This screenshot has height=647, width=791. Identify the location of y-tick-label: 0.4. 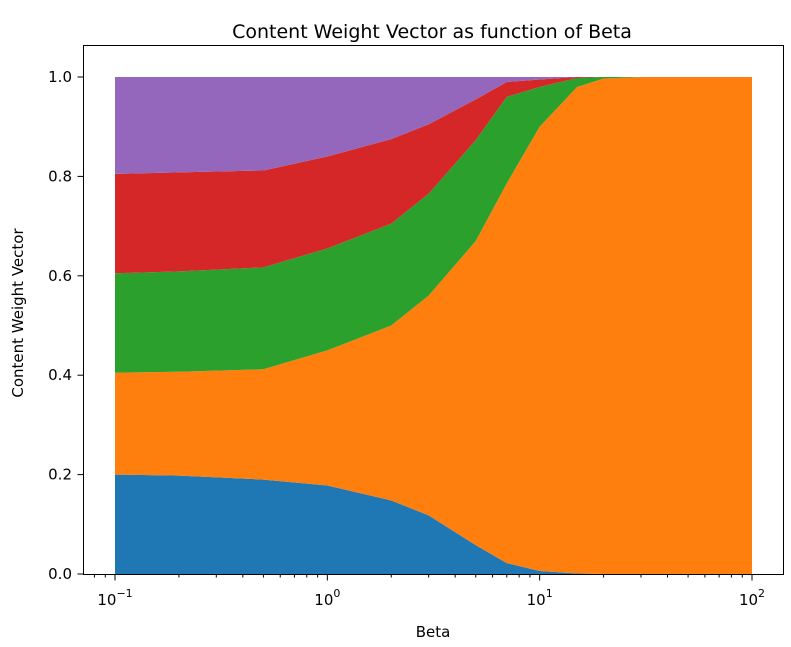
(60, 375).